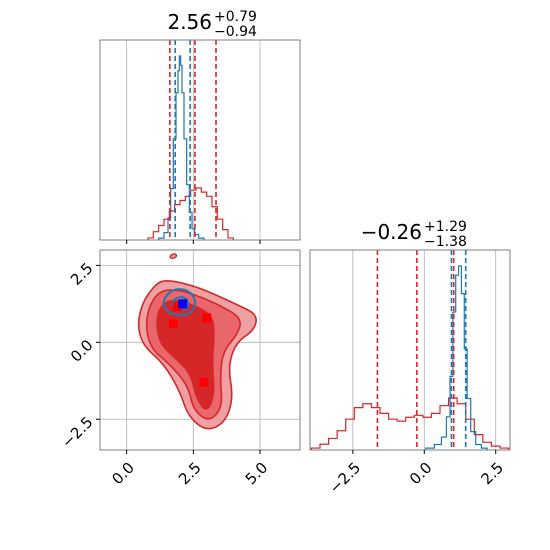  I want to click on red-histogram, so click(410, 423).